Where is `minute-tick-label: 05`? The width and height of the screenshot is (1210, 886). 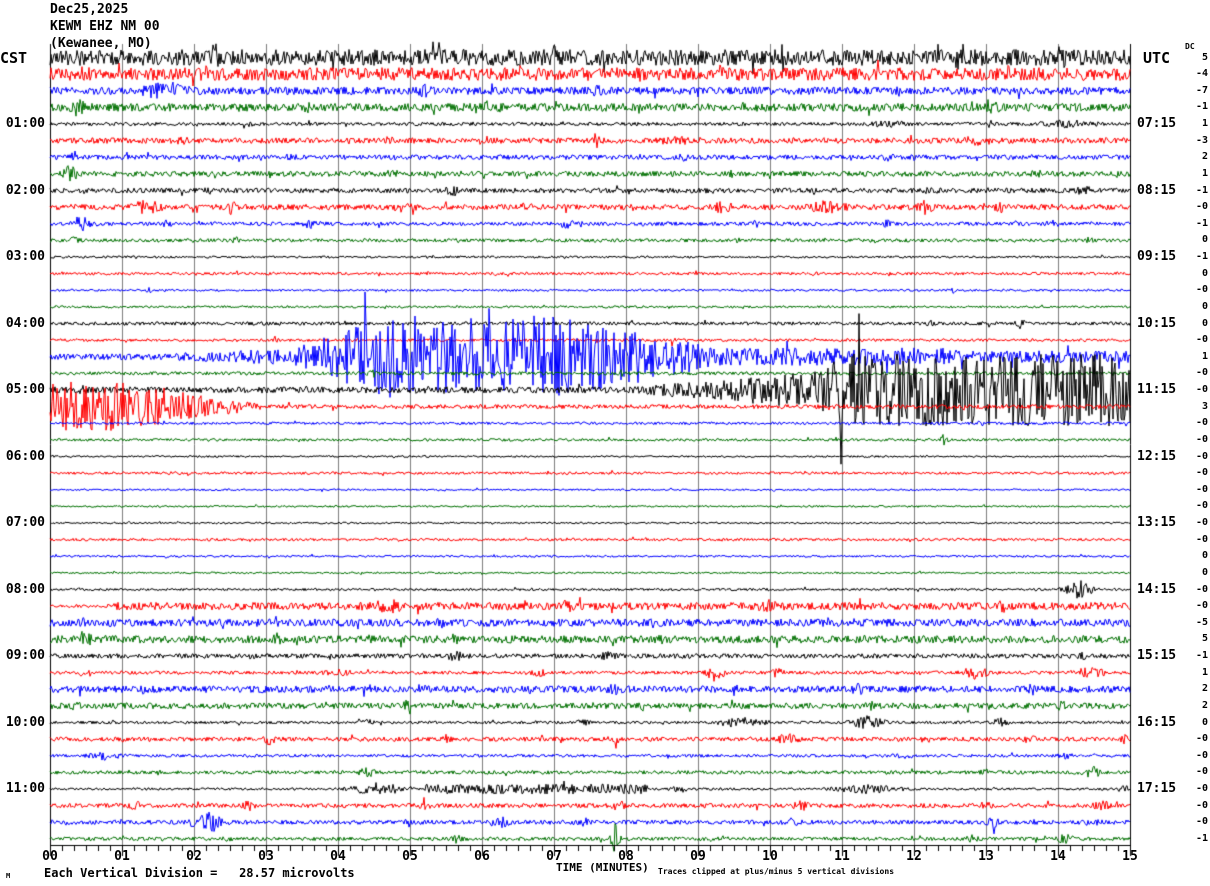
minute-tick-label: 05 is located at coordinates (410, 856).